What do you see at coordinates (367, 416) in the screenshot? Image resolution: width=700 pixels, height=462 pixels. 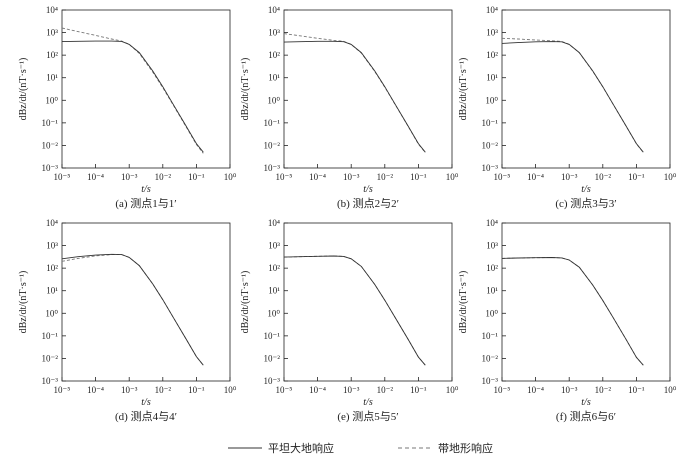 I see `panel-caption: (e) 测点5与5′` at bounding box center [367, 416].